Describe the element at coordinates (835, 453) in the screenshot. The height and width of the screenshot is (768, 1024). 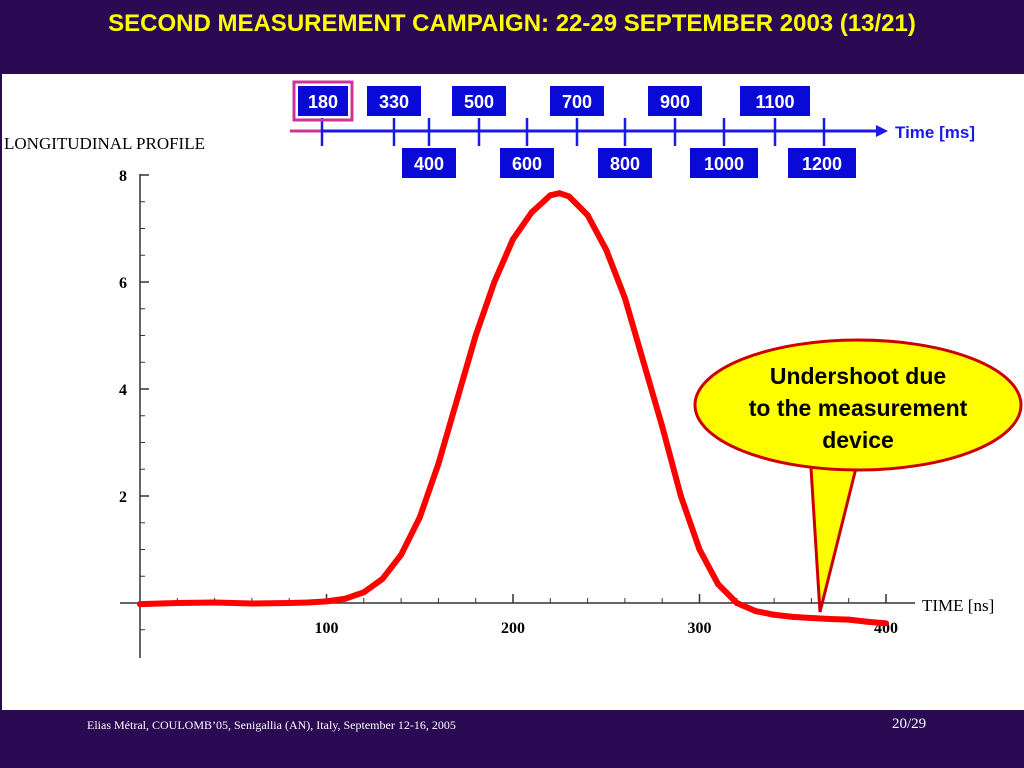
I see `callout-join` at that location.